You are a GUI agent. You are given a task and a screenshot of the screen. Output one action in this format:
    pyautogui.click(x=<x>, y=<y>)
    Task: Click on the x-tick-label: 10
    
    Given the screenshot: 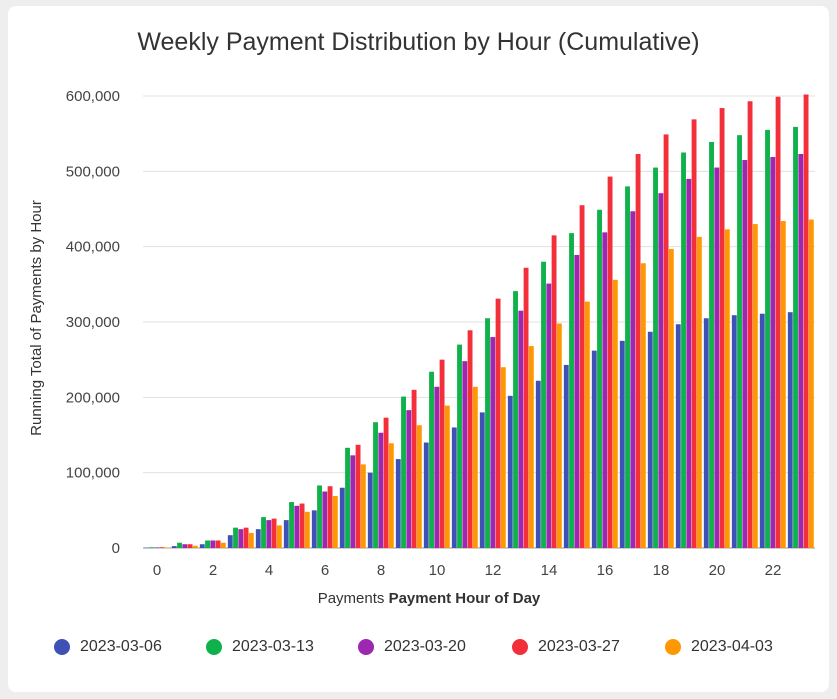 What is the action you would take?
    pyautogui.click(x=437, y=570)
    